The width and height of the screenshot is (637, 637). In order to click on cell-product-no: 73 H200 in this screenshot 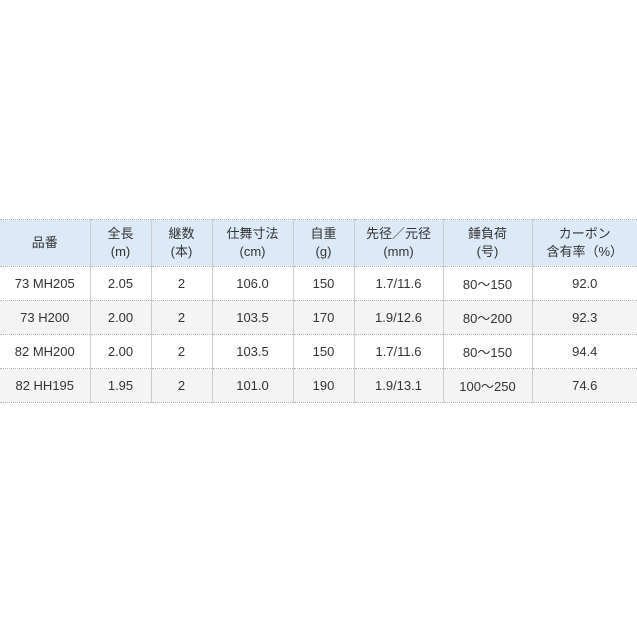, I will do `click(45, 317)`.